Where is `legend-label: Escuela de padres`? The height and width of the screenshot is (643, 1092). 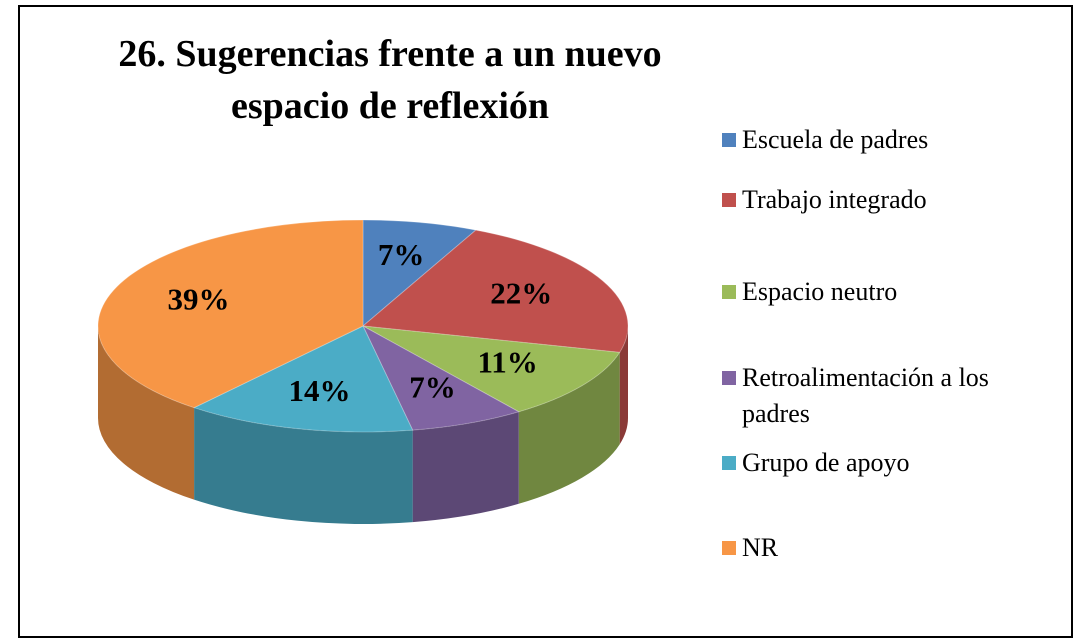
legend-label: Escuela de padres is located at coordinates (835, 139).